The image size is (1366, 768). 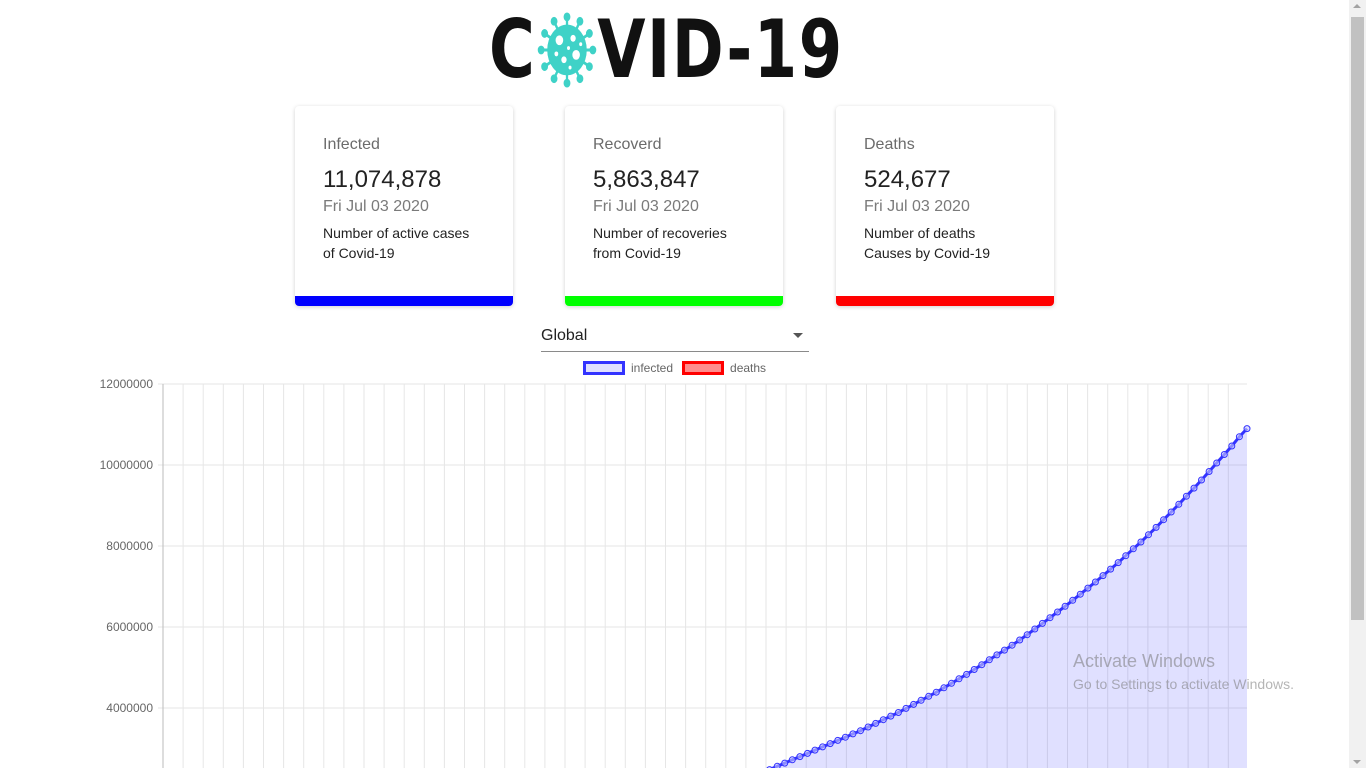 I want to click on card-value: 11,074,878, so click(x=382, y=179).